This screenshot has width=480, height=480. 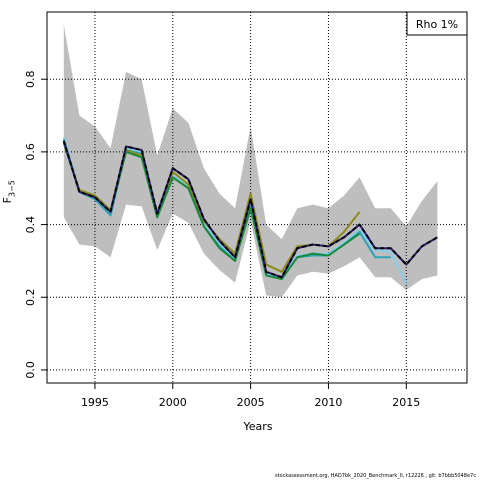 What do you see at coordinates (7, 200) in the screenshot?
I see `y-axis-label: F` at bounding box center [7, 200].